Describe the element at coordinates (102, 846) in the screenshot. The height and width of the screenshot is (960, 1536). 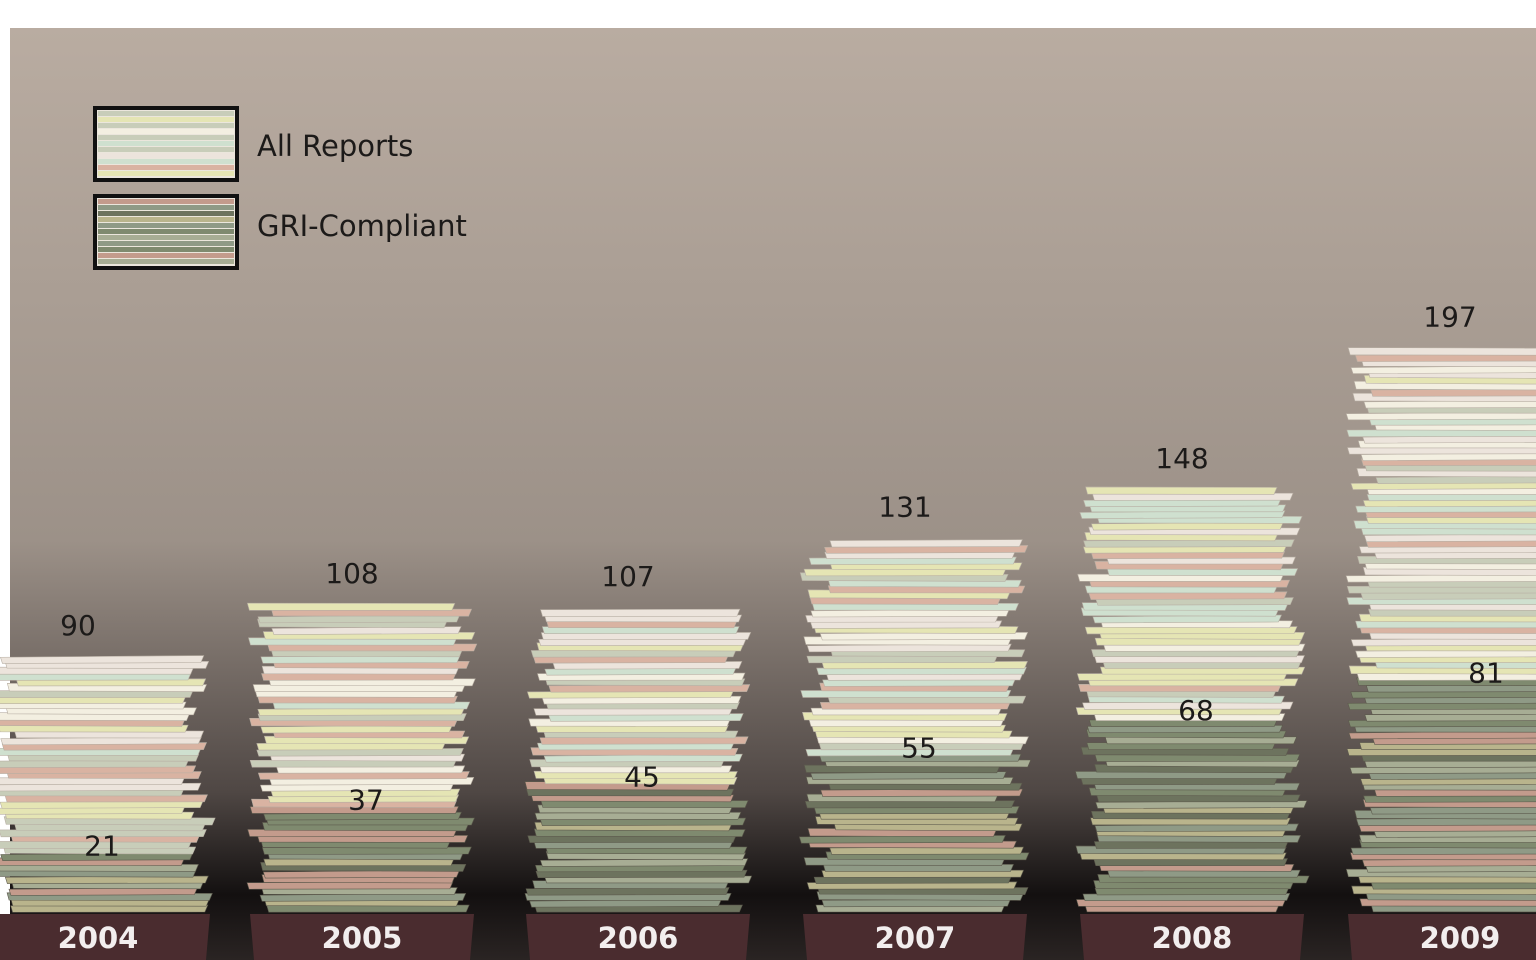
I see `data-label-gri-compliant-2004: 21` at that location.